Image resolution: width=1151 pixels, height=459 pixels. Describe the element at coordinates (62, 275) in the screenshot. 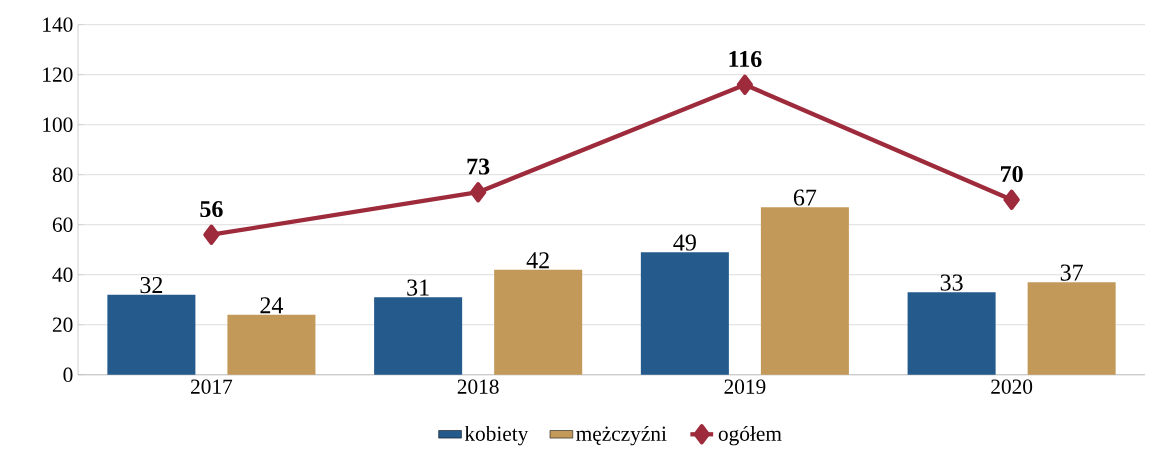

I see `y-tick-label: 40` at that location.